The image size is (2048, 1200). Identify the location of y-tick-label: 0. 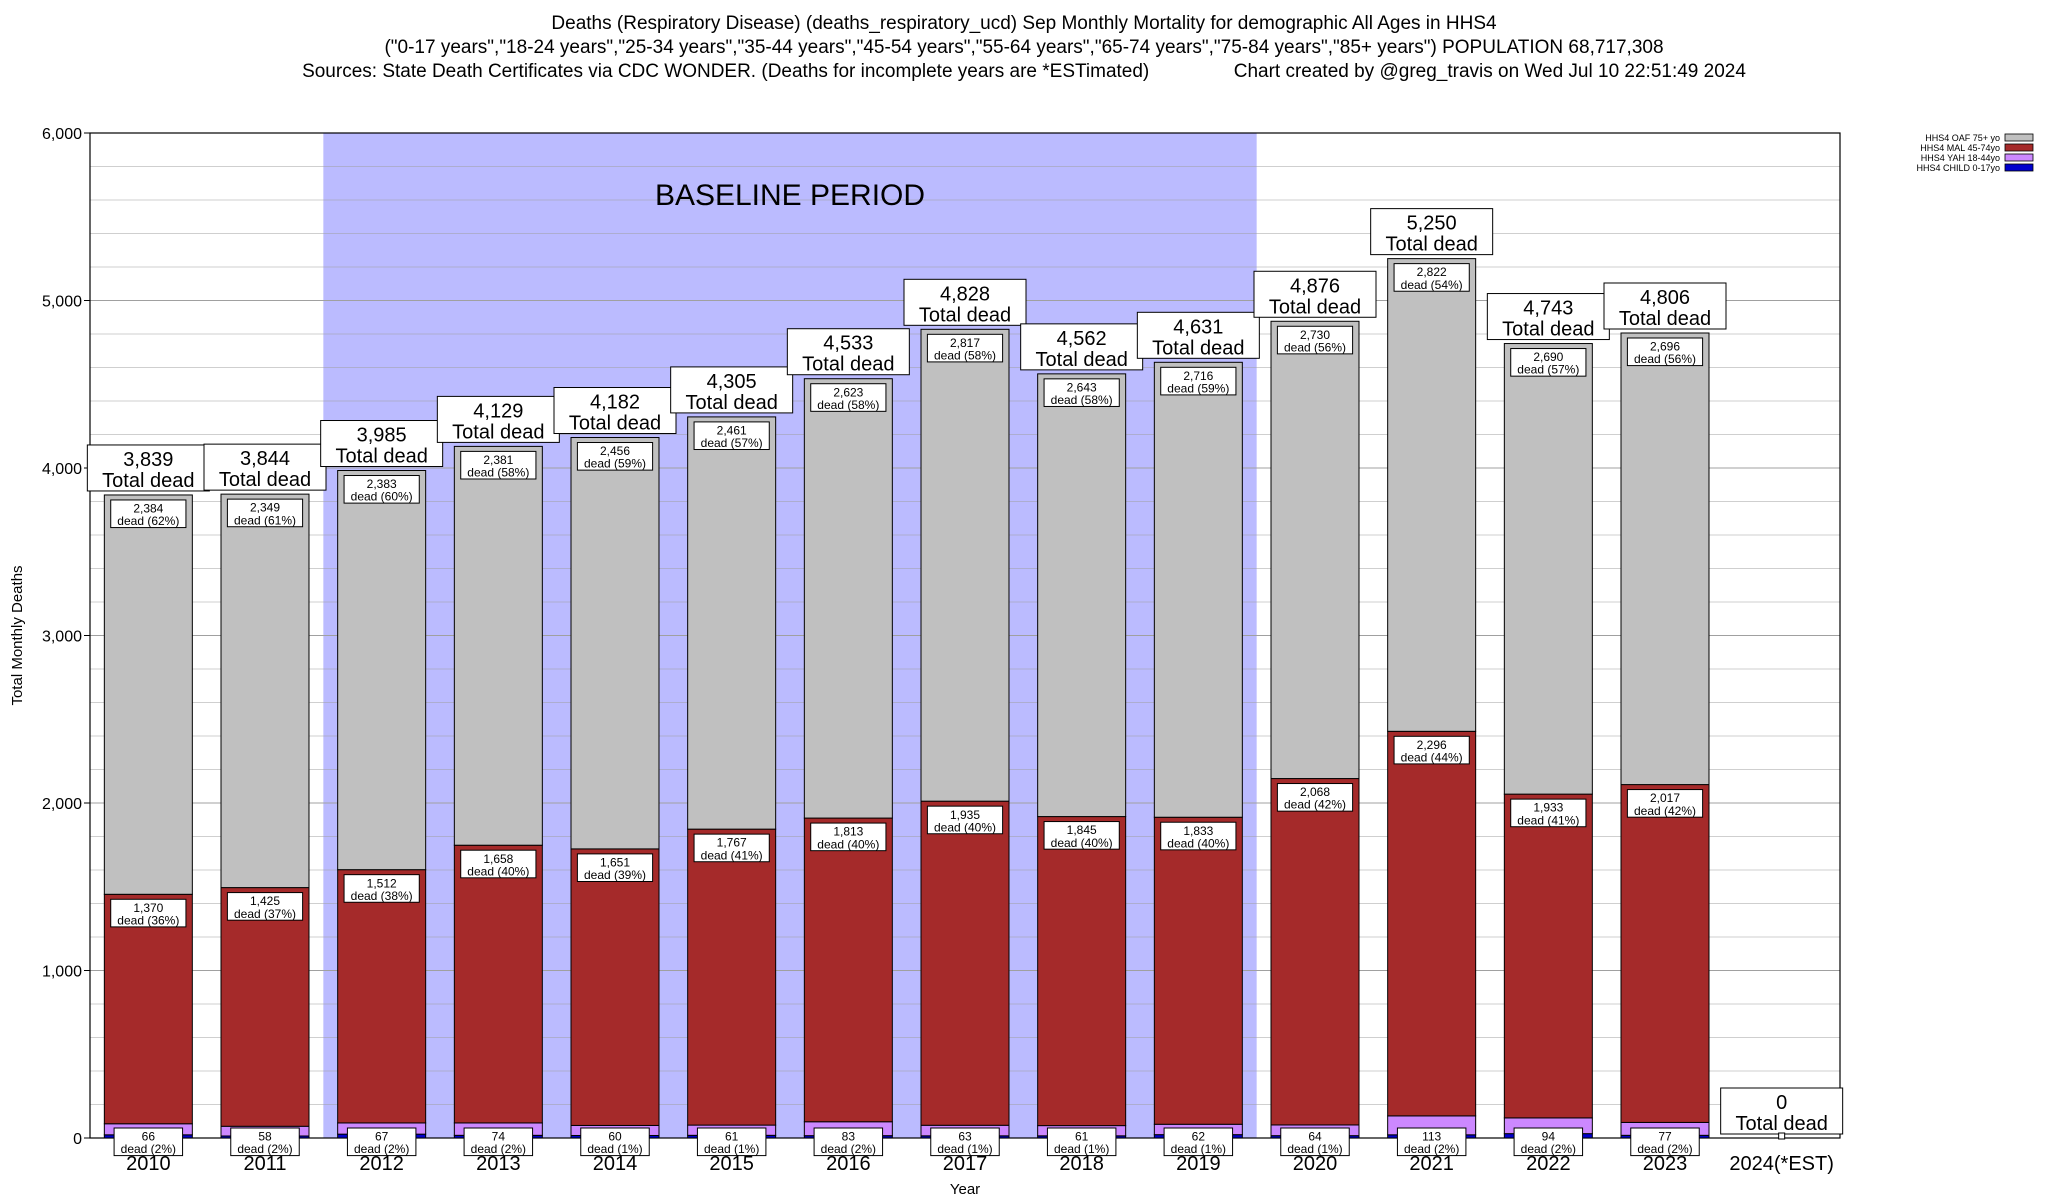
(77, 1139).